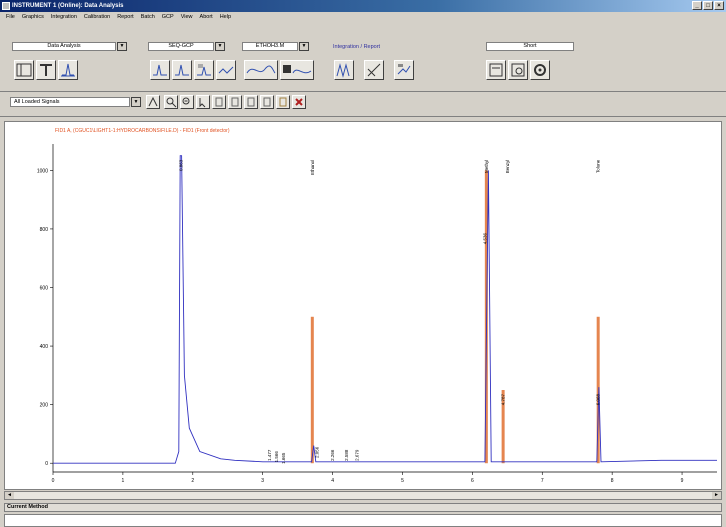  Describe the element at coordinates (346, 455) in the screenshot. I see `peak-label: 2.588` at that location.